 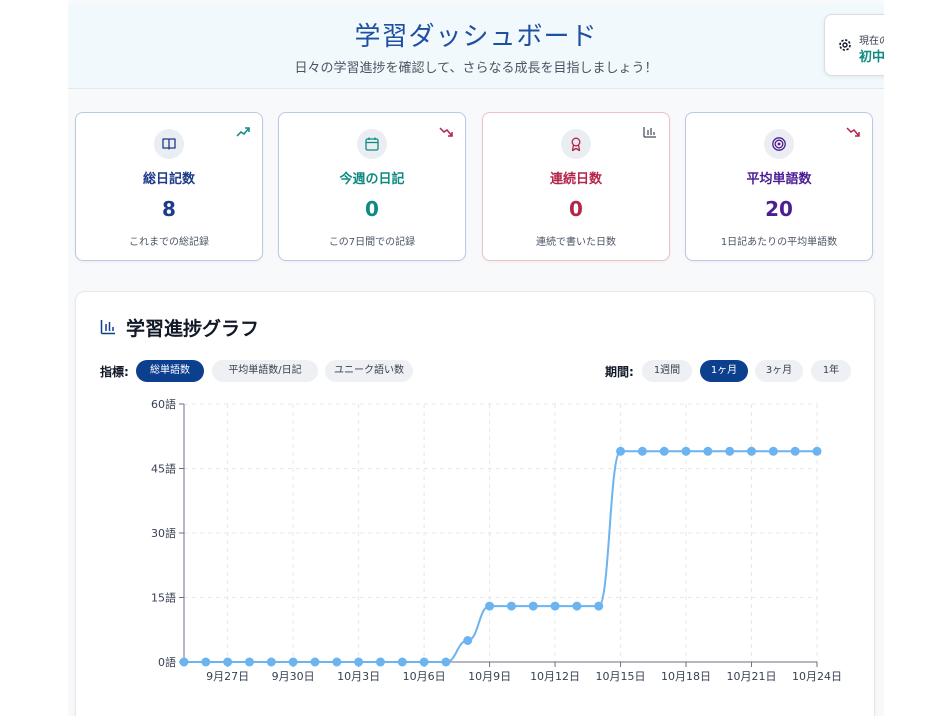 I want to click on stat-label: 平均単語数, so click(x=779, y=179).